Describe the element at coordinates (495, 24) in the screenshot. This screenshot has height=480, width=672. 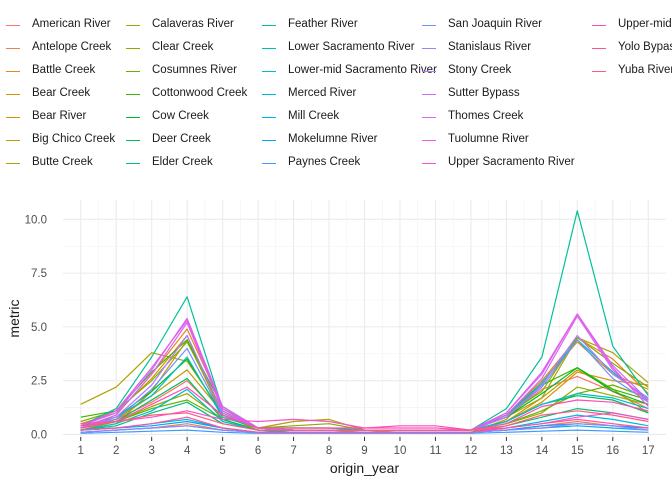
I see `legend-label: San Joaquin River` at that location.